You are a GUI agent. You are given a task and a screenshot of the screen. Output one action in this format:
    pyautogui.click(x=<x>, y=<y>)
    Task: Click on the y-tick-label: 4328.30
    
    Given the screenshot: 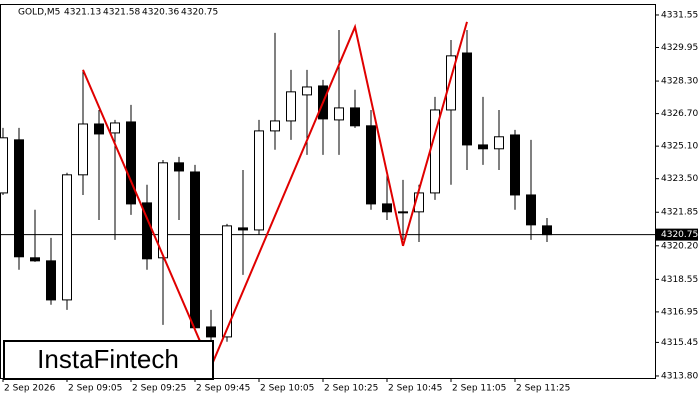 What is the action you would take?
    pyautogui.click(x=679, y=82)
    